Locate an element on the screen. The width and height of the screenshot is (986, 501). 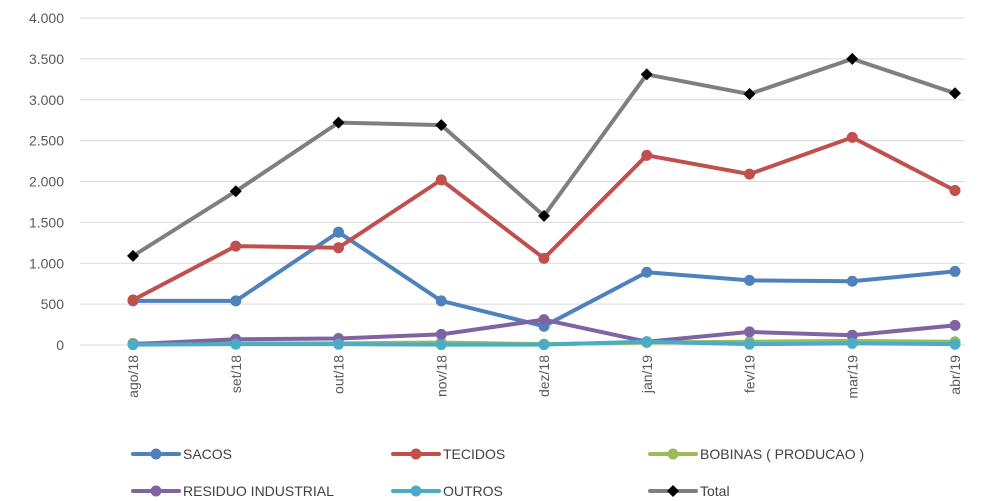
legend-label: Total is located at coordinates (715, 491).